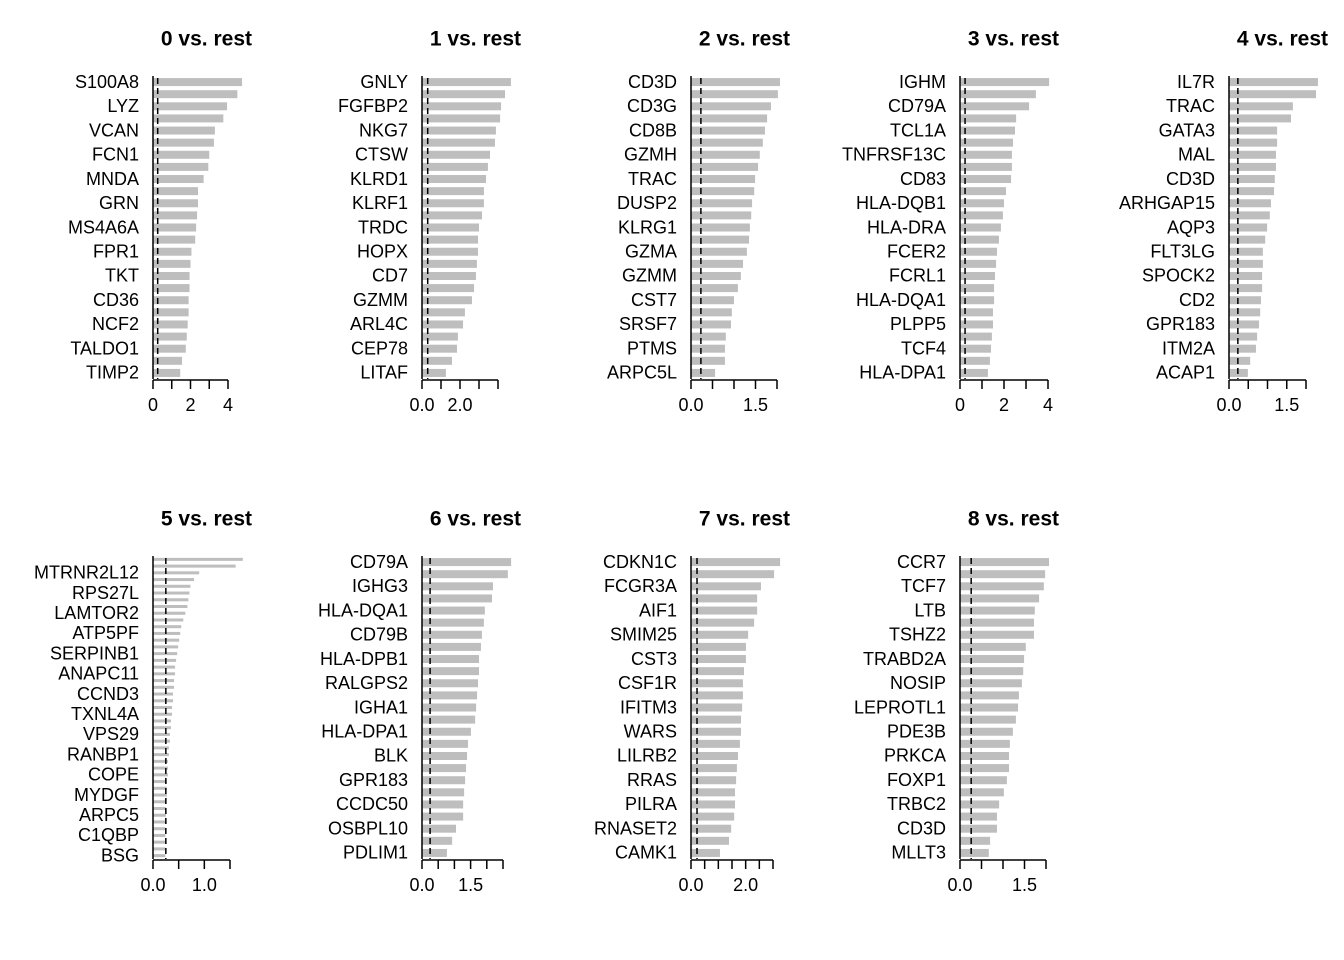 Image resolution: width=1344 pixels, height=960 pixels. Describe the element at coordinates (918, 853) in the screenshot. I see `category-label: MLLT3` at that location.